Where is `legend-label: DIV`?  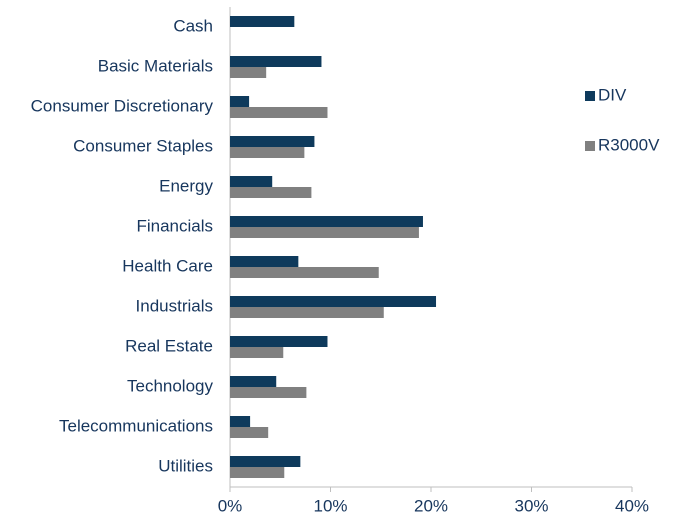 legend-label: DIV is located at coordinates (612, 94).